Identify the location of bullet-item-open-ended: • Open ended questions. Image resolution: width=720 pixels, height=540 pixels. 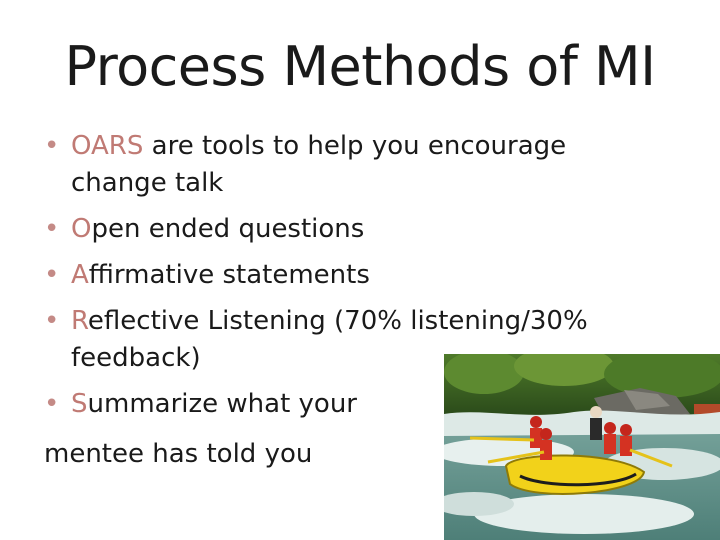
(344, 229).